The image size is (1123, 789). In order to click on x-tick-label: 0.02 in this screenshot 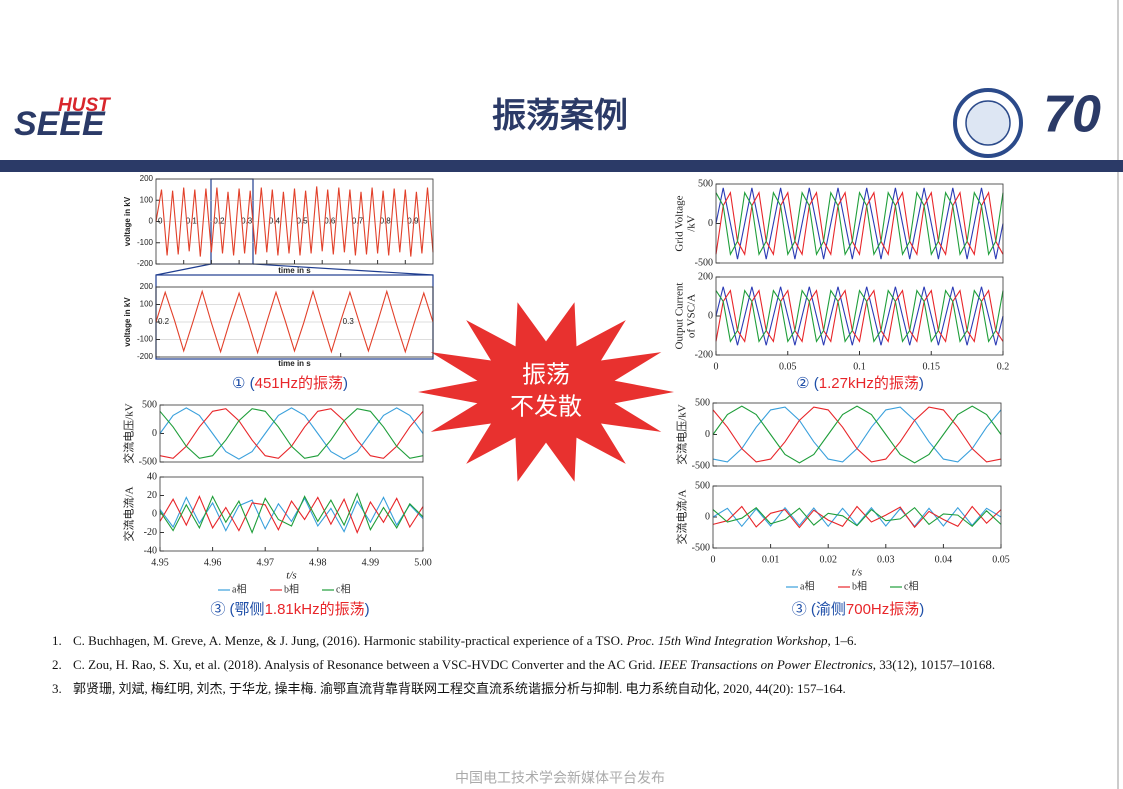, I will do `click(828, 559)`.